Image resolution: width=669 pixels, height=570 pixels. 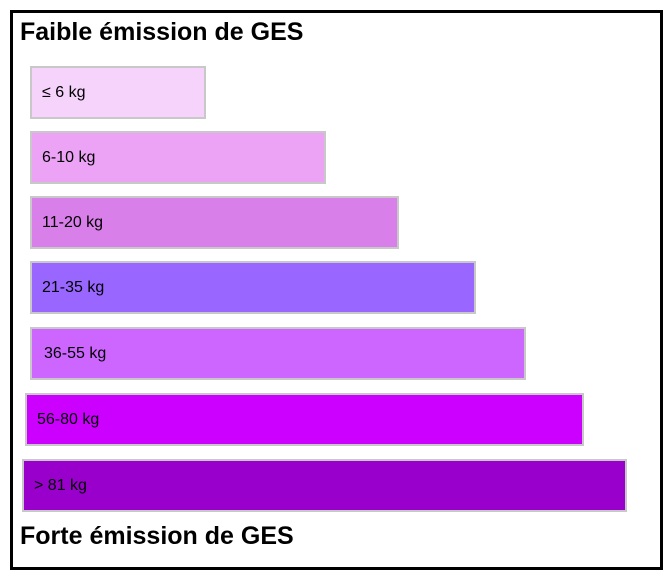 I want to click on bar-label: 56-80 kg, so click(x=68, y=419).